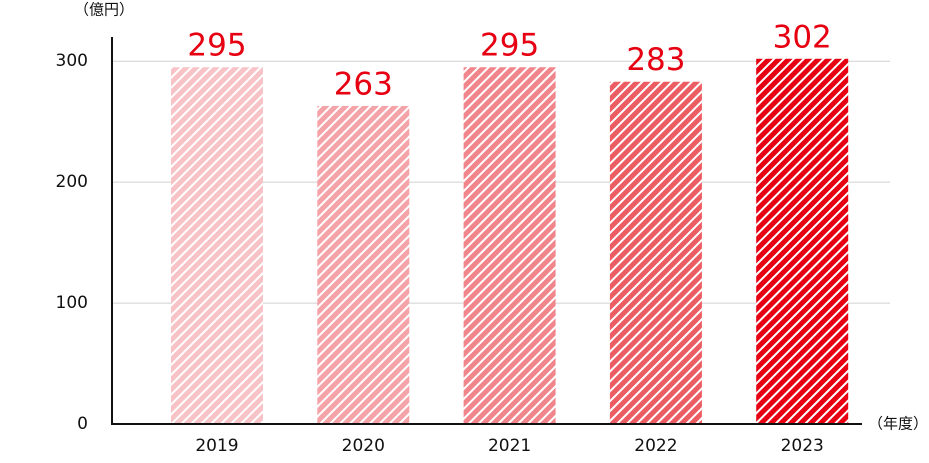 The height and width of the screenshot is (463, 929). I want to click on value-label: 283, so click(655, 60).